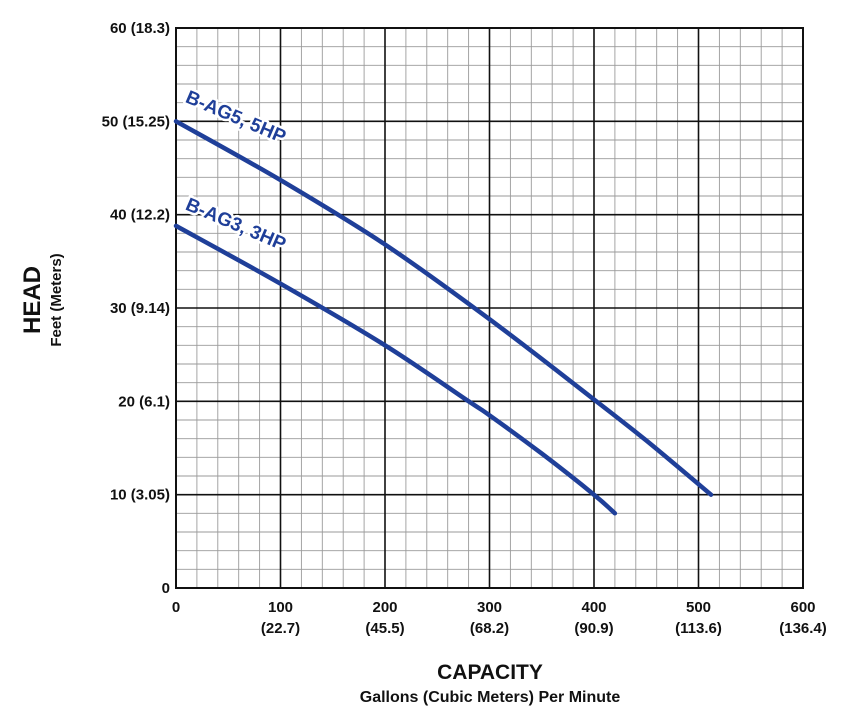  I want to click on y-tick-label: 50 (15.25), so click(136, 121).